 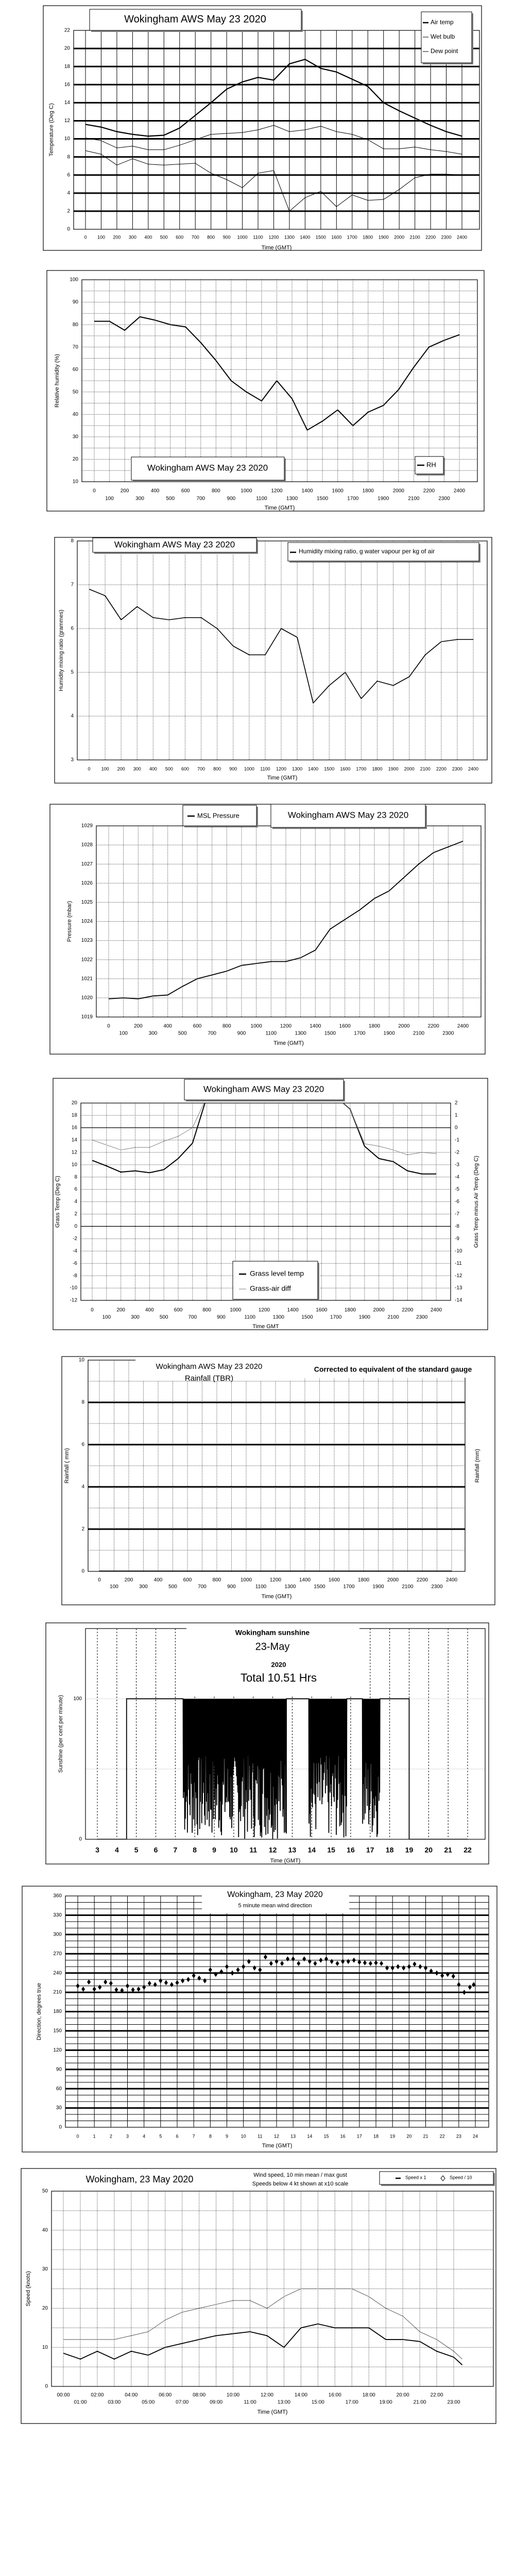 I want to click on y2-tick-label: -5, so click(x=457, y=1189).